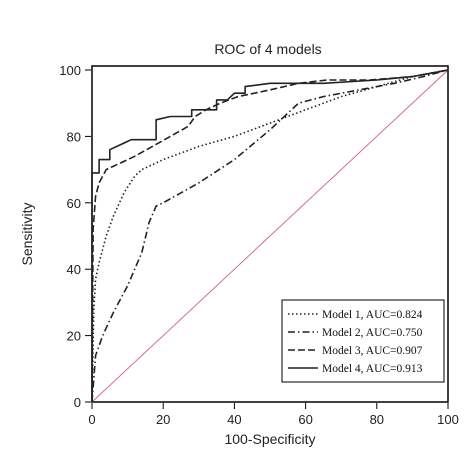 This screenshot has height=474, width=474. Describe the element at coordinates (74, 336) in the screenshot. I see `y-tick-label: 20` at that location.